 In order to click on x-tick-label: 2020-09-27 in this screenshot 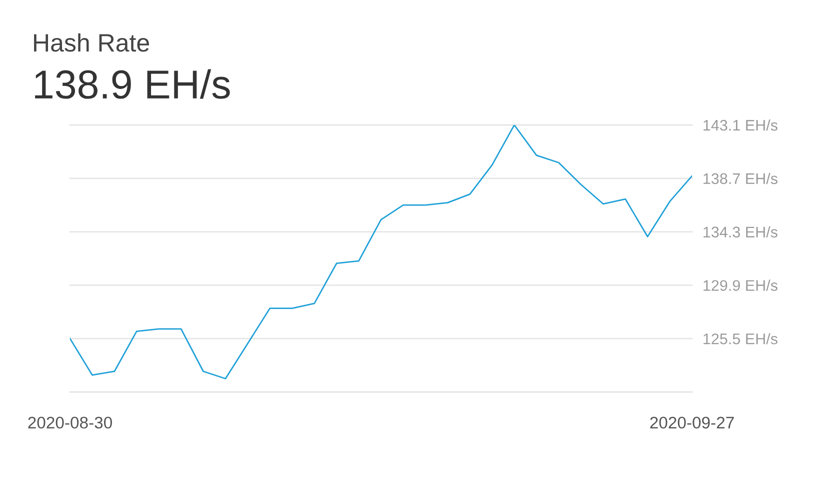, I will do `click(692, 422)`.